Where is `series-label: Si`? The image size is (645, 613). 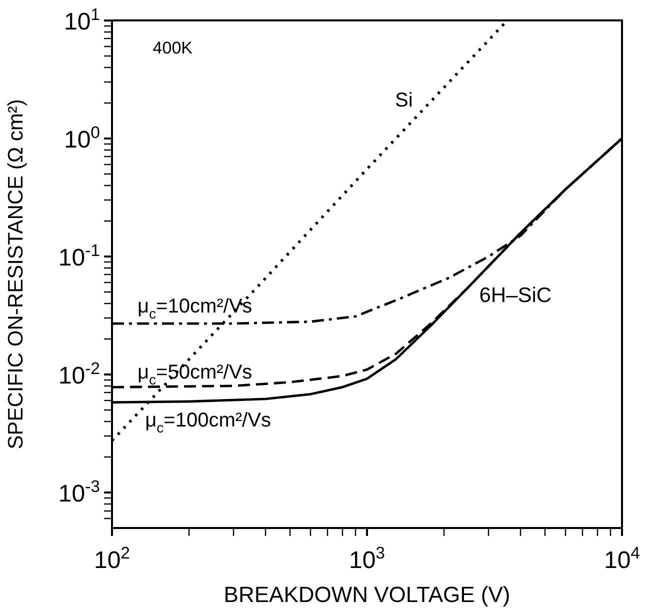
series-label: Si is located at coordinates (404, 101).